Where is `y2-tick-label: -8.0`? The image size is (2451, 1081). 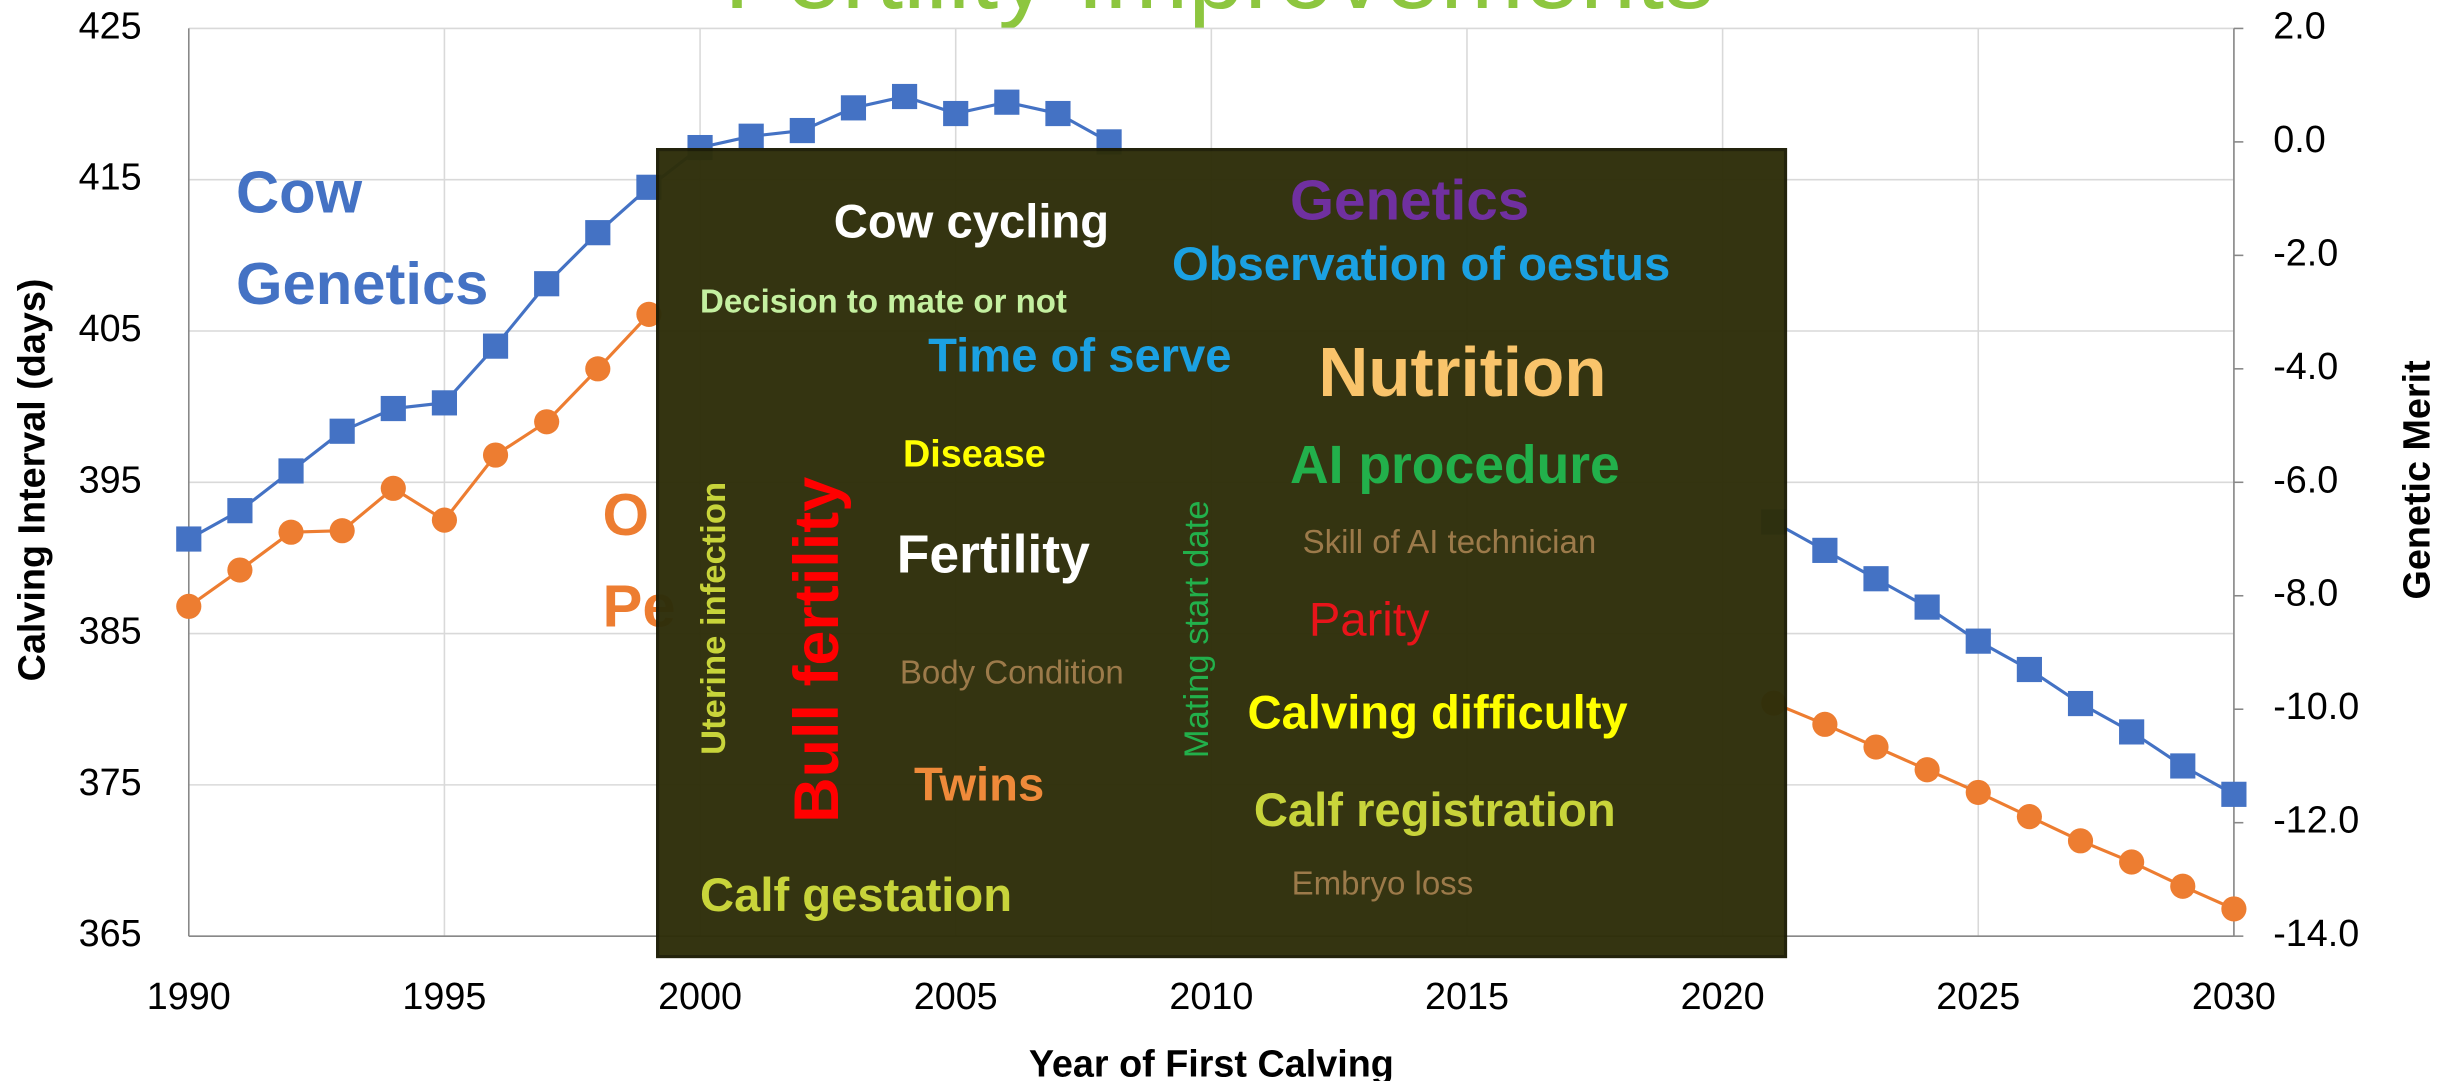 y2-tick-label: -8.0 is located at coordinates (2305, 593).